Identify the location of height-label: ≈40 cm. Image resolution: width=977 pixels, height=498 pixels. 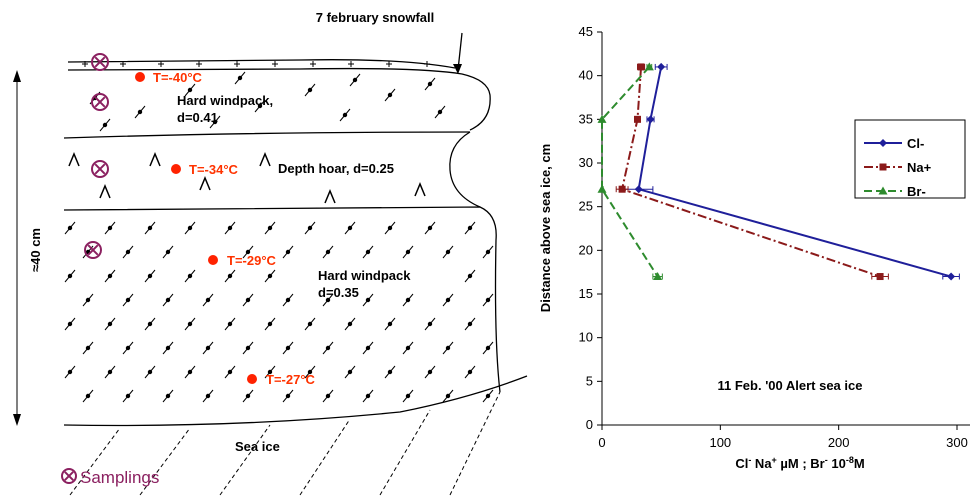
(35, 250).